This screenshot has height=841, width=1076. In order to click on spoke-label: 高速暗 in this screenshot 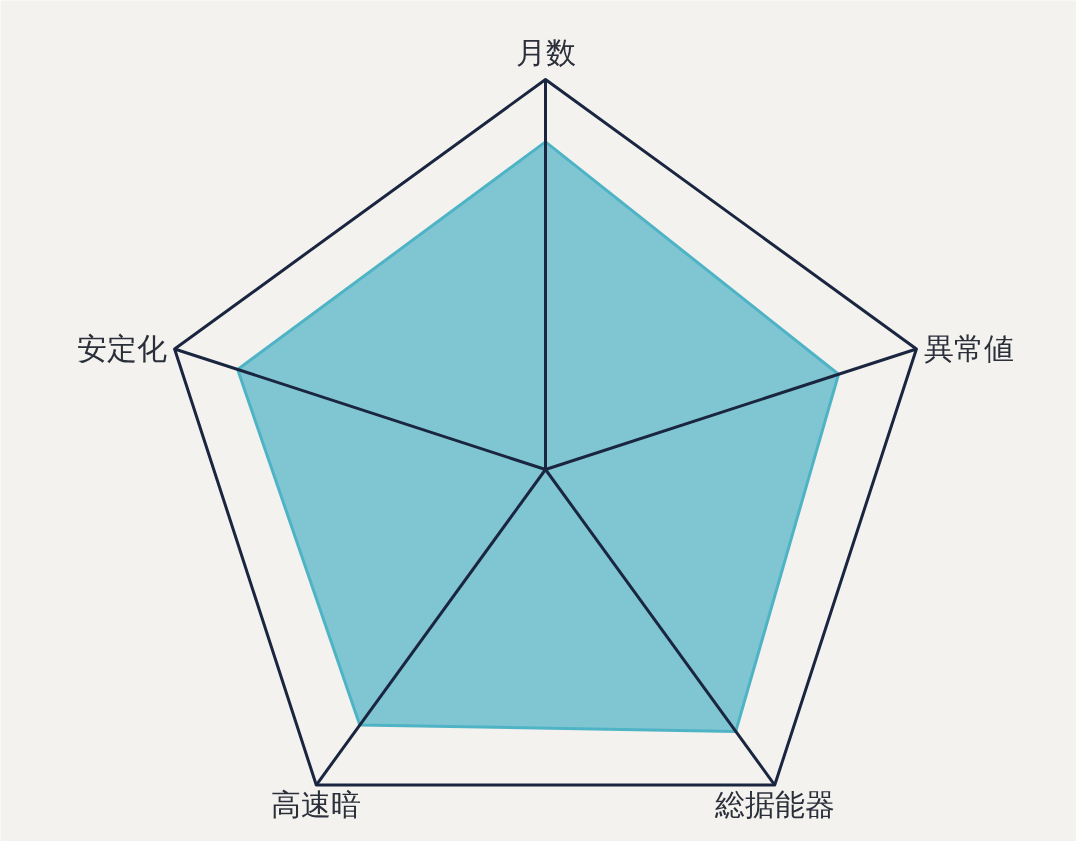, I will do `click(316, 805)`.